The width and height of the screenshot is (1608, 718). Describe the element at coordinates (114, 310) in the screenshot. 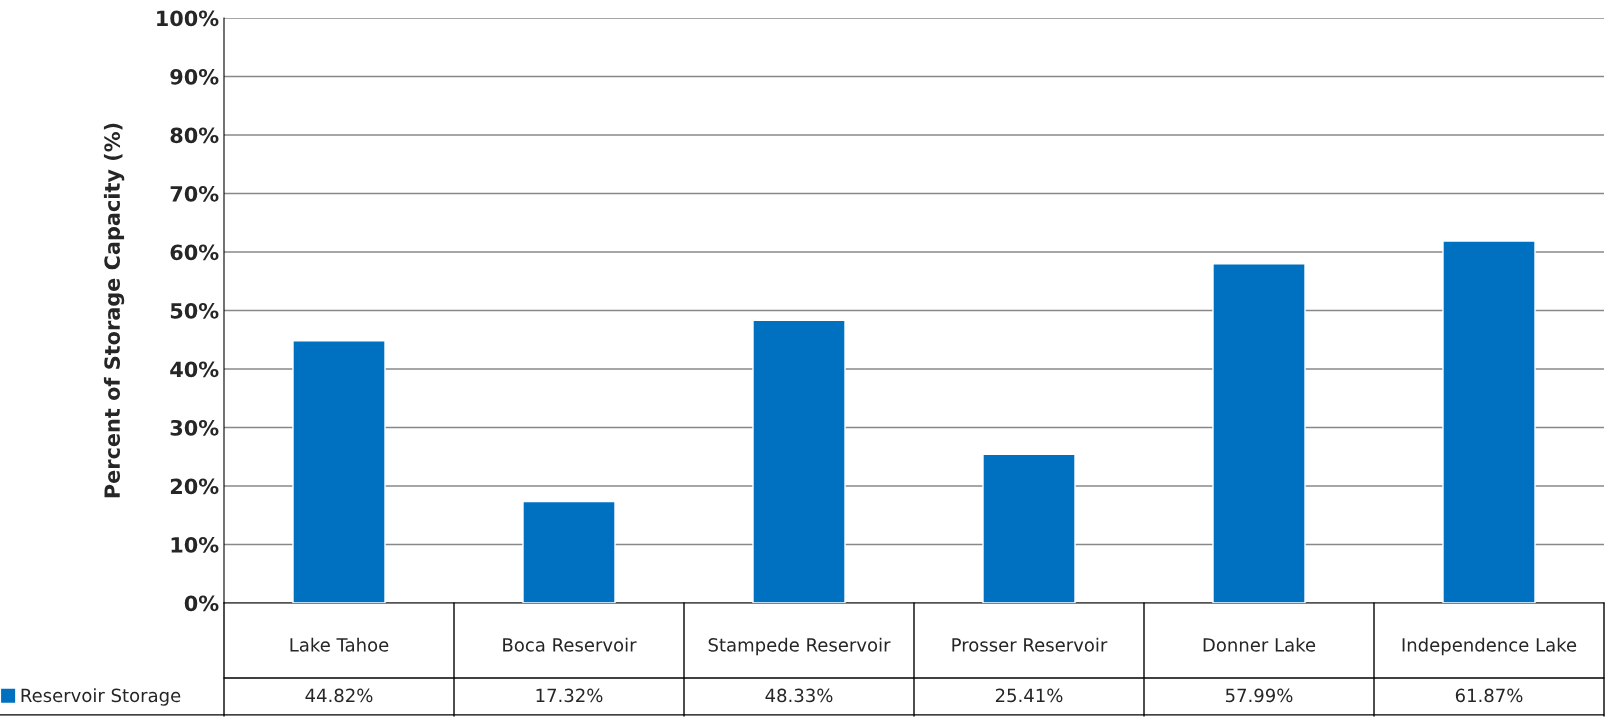

I see `y-axis-title: Percent of Storage Capacity (%)` at that location.